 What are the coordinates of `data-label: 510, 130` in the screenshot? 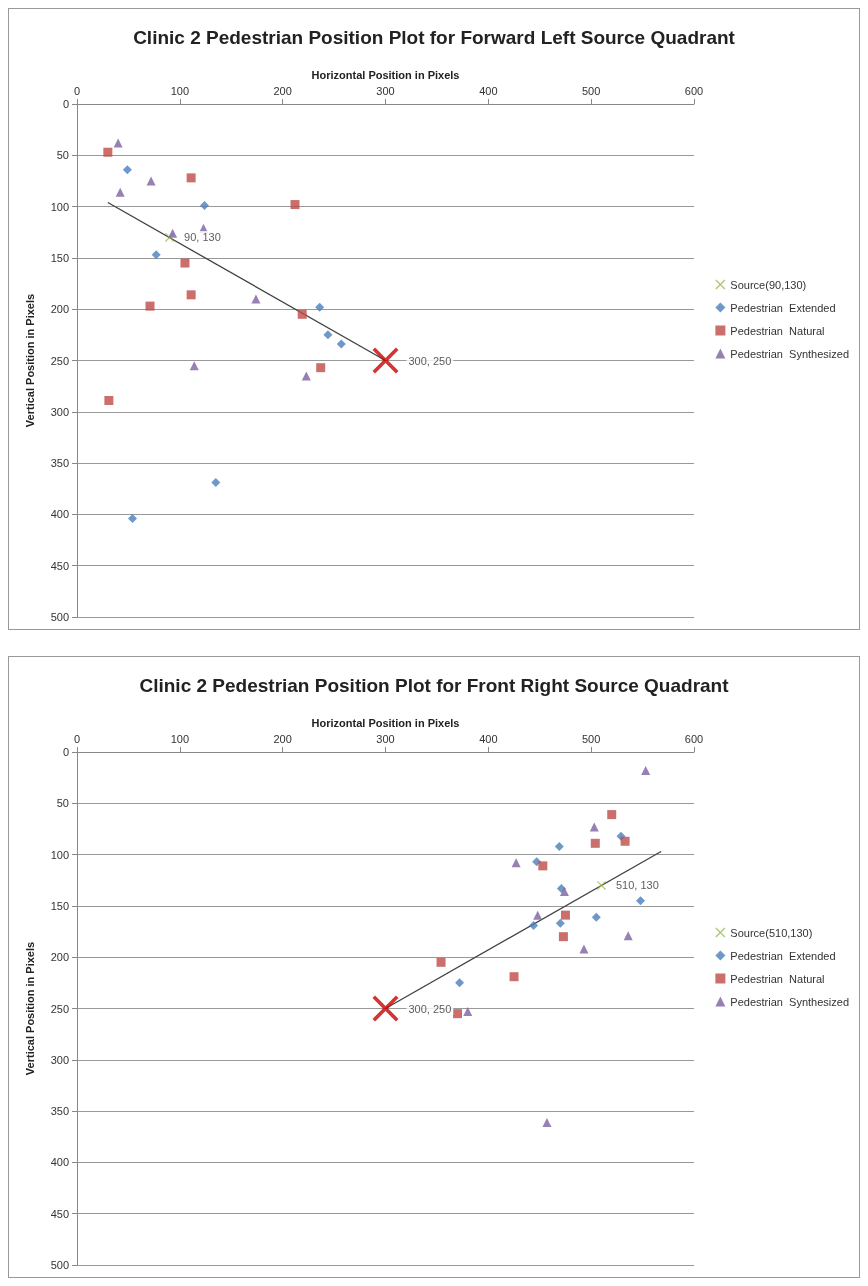 It's located at (637, 885).